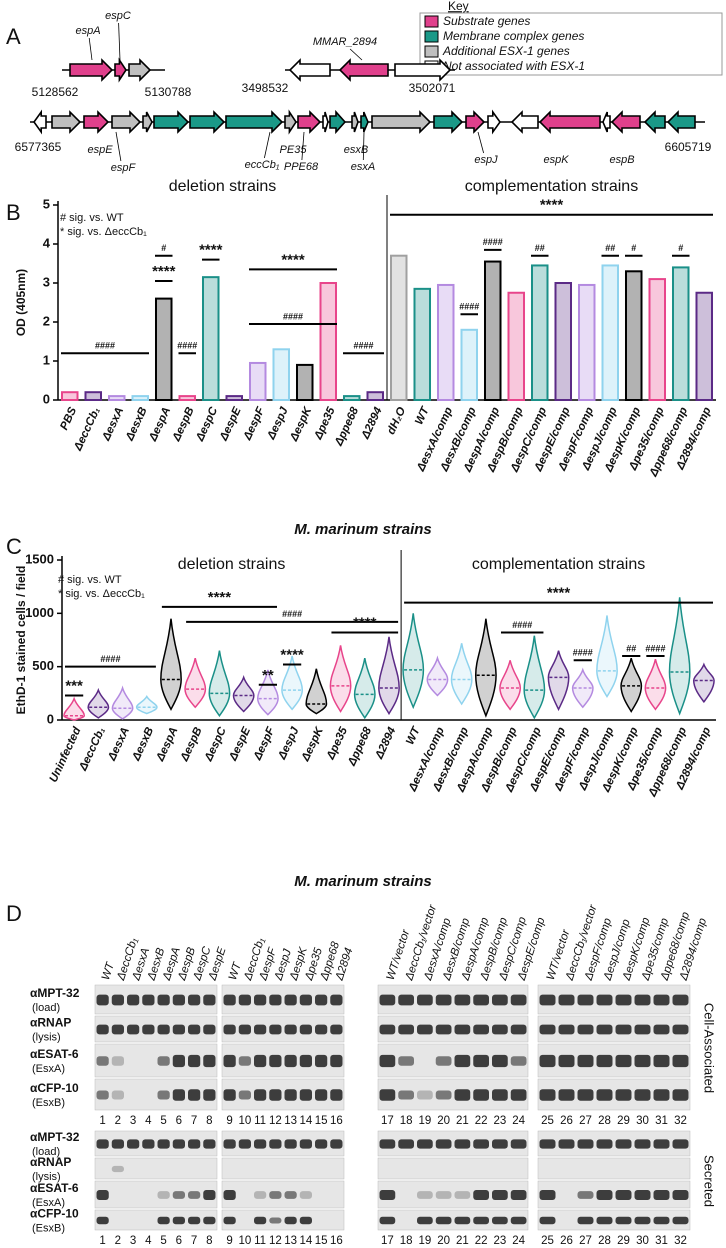 Image resolution: width=726 pixels, height=1248 pixels. What do you see at coordinates (48, 1203) in the screenshot?
I see `antibody-note: (EsxA)` at bounding box center [48, 1203].